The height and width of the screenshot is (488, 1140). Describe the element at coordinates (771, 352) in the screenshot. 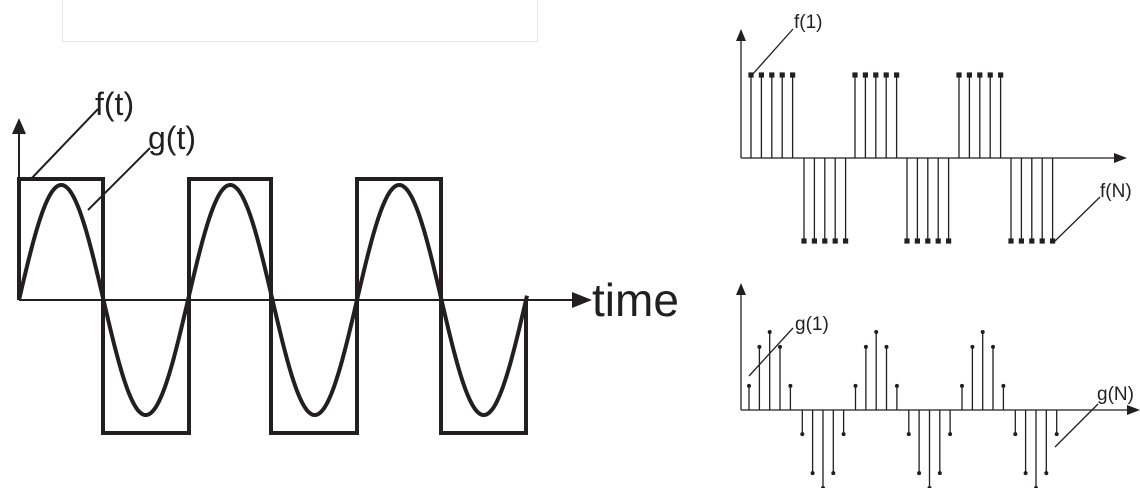

I see `g-1-leader-line` at that location.